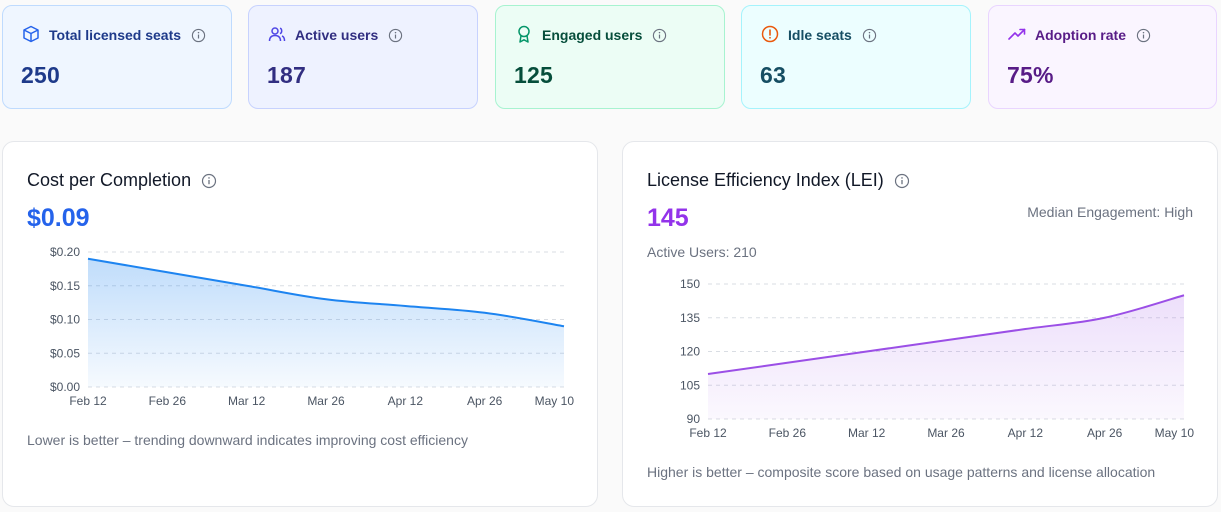 Image resolution: width=1221 pixels, height=512 pixels. What do you see at coordinates (1102, 57) in the screenshot?
I see `stat-card-adoption-rate: Adoption rate 75%` at bounding box center [1102, 57].